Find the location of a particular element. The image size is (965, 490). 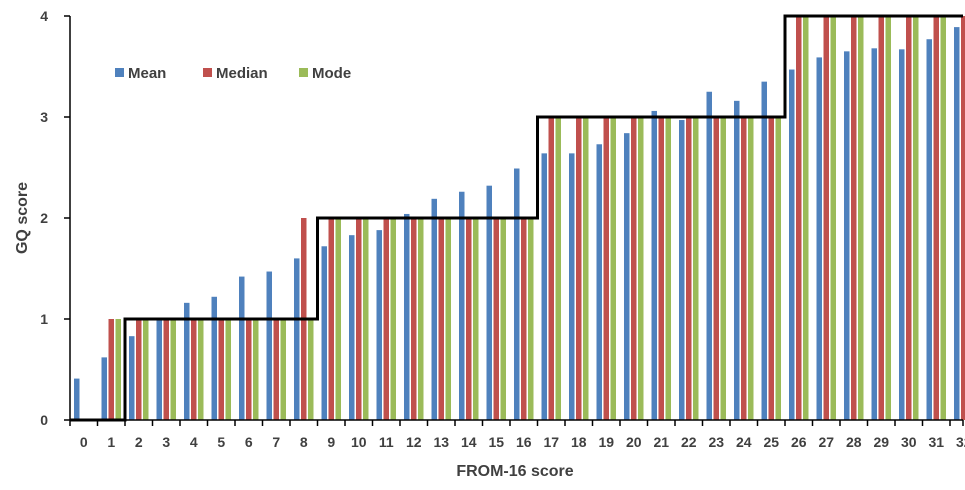

x-tick-label-6: 6 is located at coordinates (249, 442).